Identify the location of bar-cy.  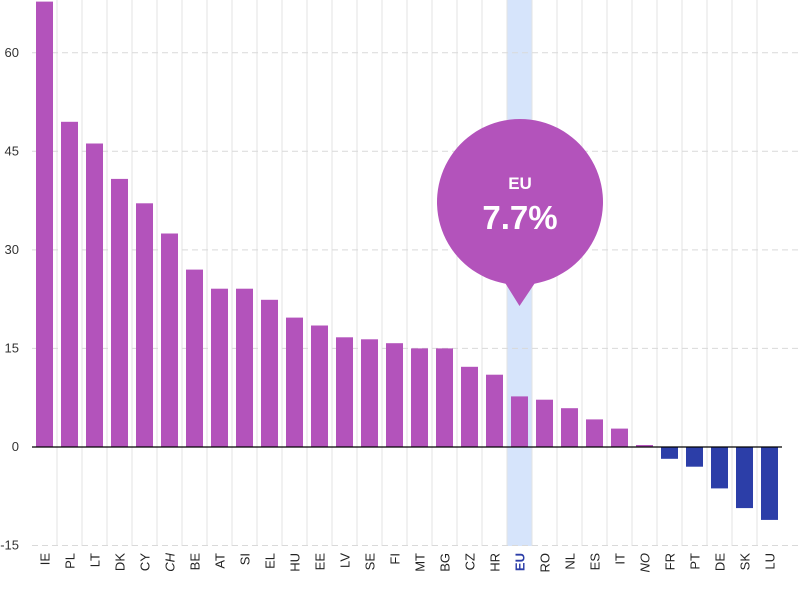
(144, 325).